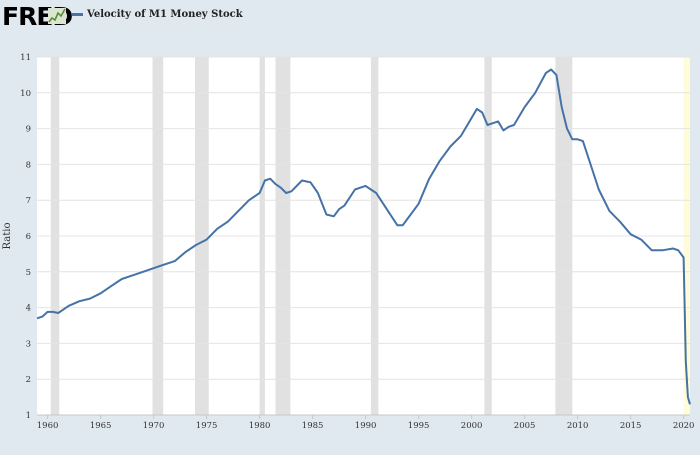 This screenshot has height=455, width=700. Describe the element at coordinates (631, 426) in the screenshot. I see `x-tick-label-2015: 2015` at that location.